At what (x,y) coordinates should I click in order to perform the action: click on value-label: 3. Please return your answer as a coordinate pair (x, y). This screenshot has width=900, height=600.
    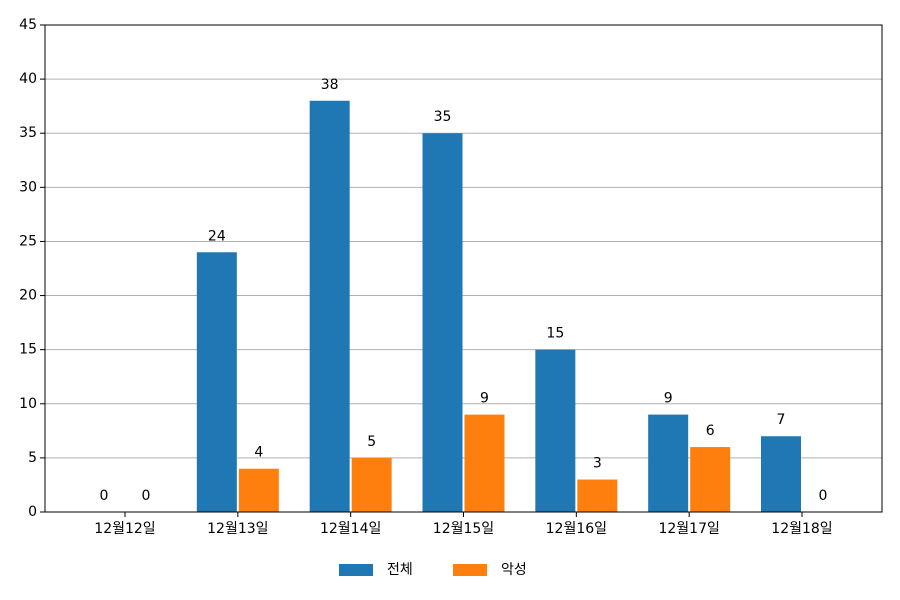
    Looking at the image, I should click on (597, 464).